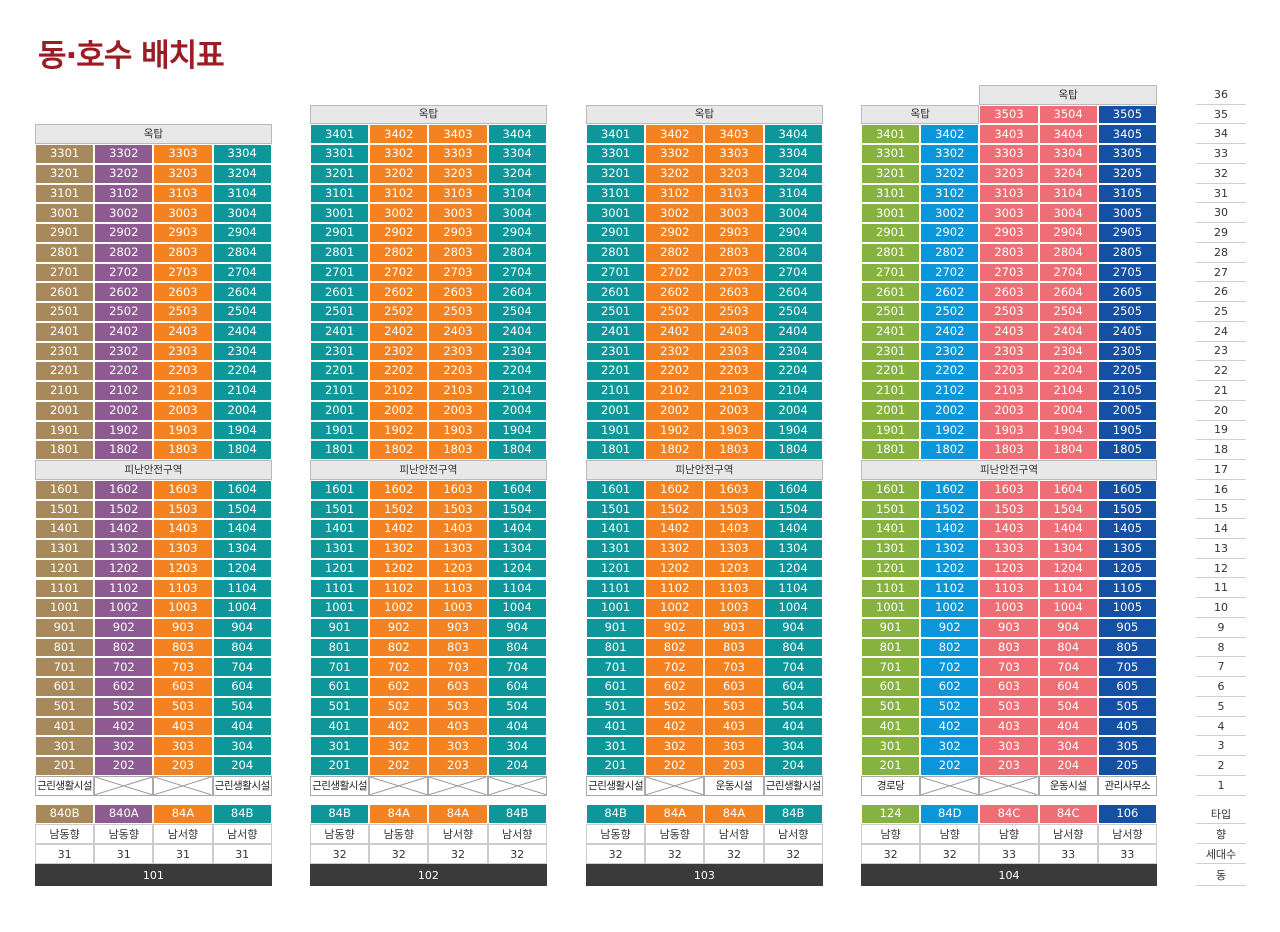 The image size is (1280, 932). What do you see at coordinates (1009, 450) in the screenshot?
I see `unit-cell: 1803` at bounding box center [1009, 450].